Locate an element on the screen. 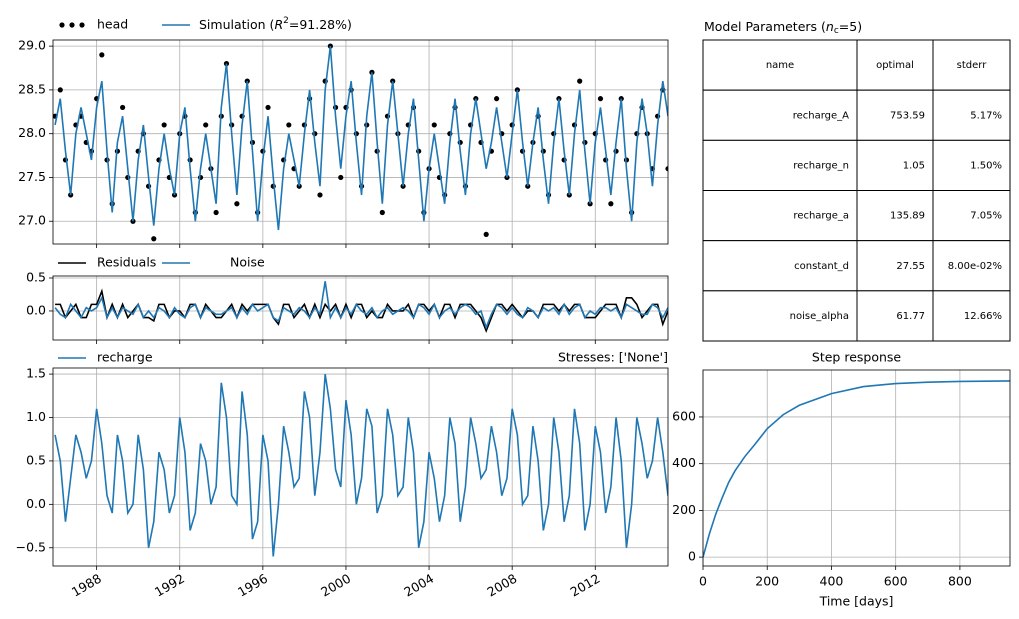 The image size is (1019, 619). table-value: 5.17% is located at coordinates (986, 115).